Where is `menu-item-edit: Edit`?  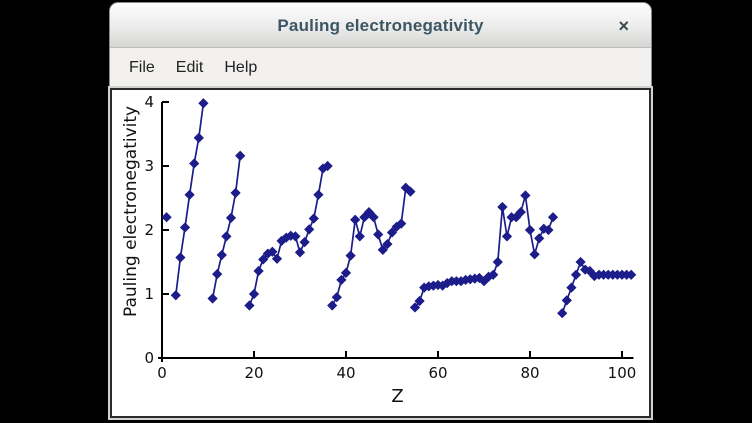
menu-item-edit: Edit is located at coordinates (189, 67).